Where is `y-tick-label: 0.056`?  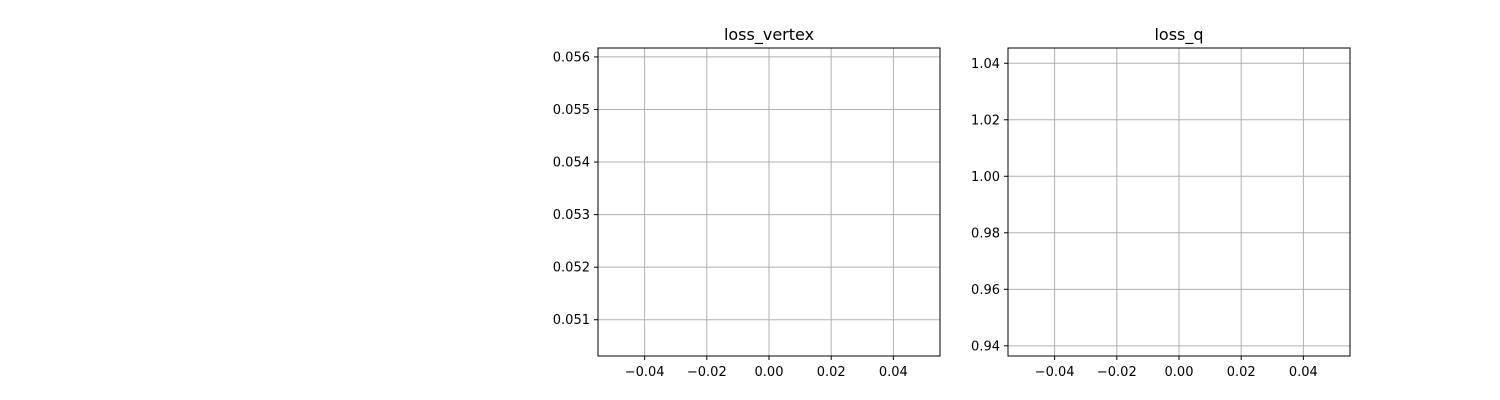
y-tick-label: 0.056 is located at coordinates (571, 57).